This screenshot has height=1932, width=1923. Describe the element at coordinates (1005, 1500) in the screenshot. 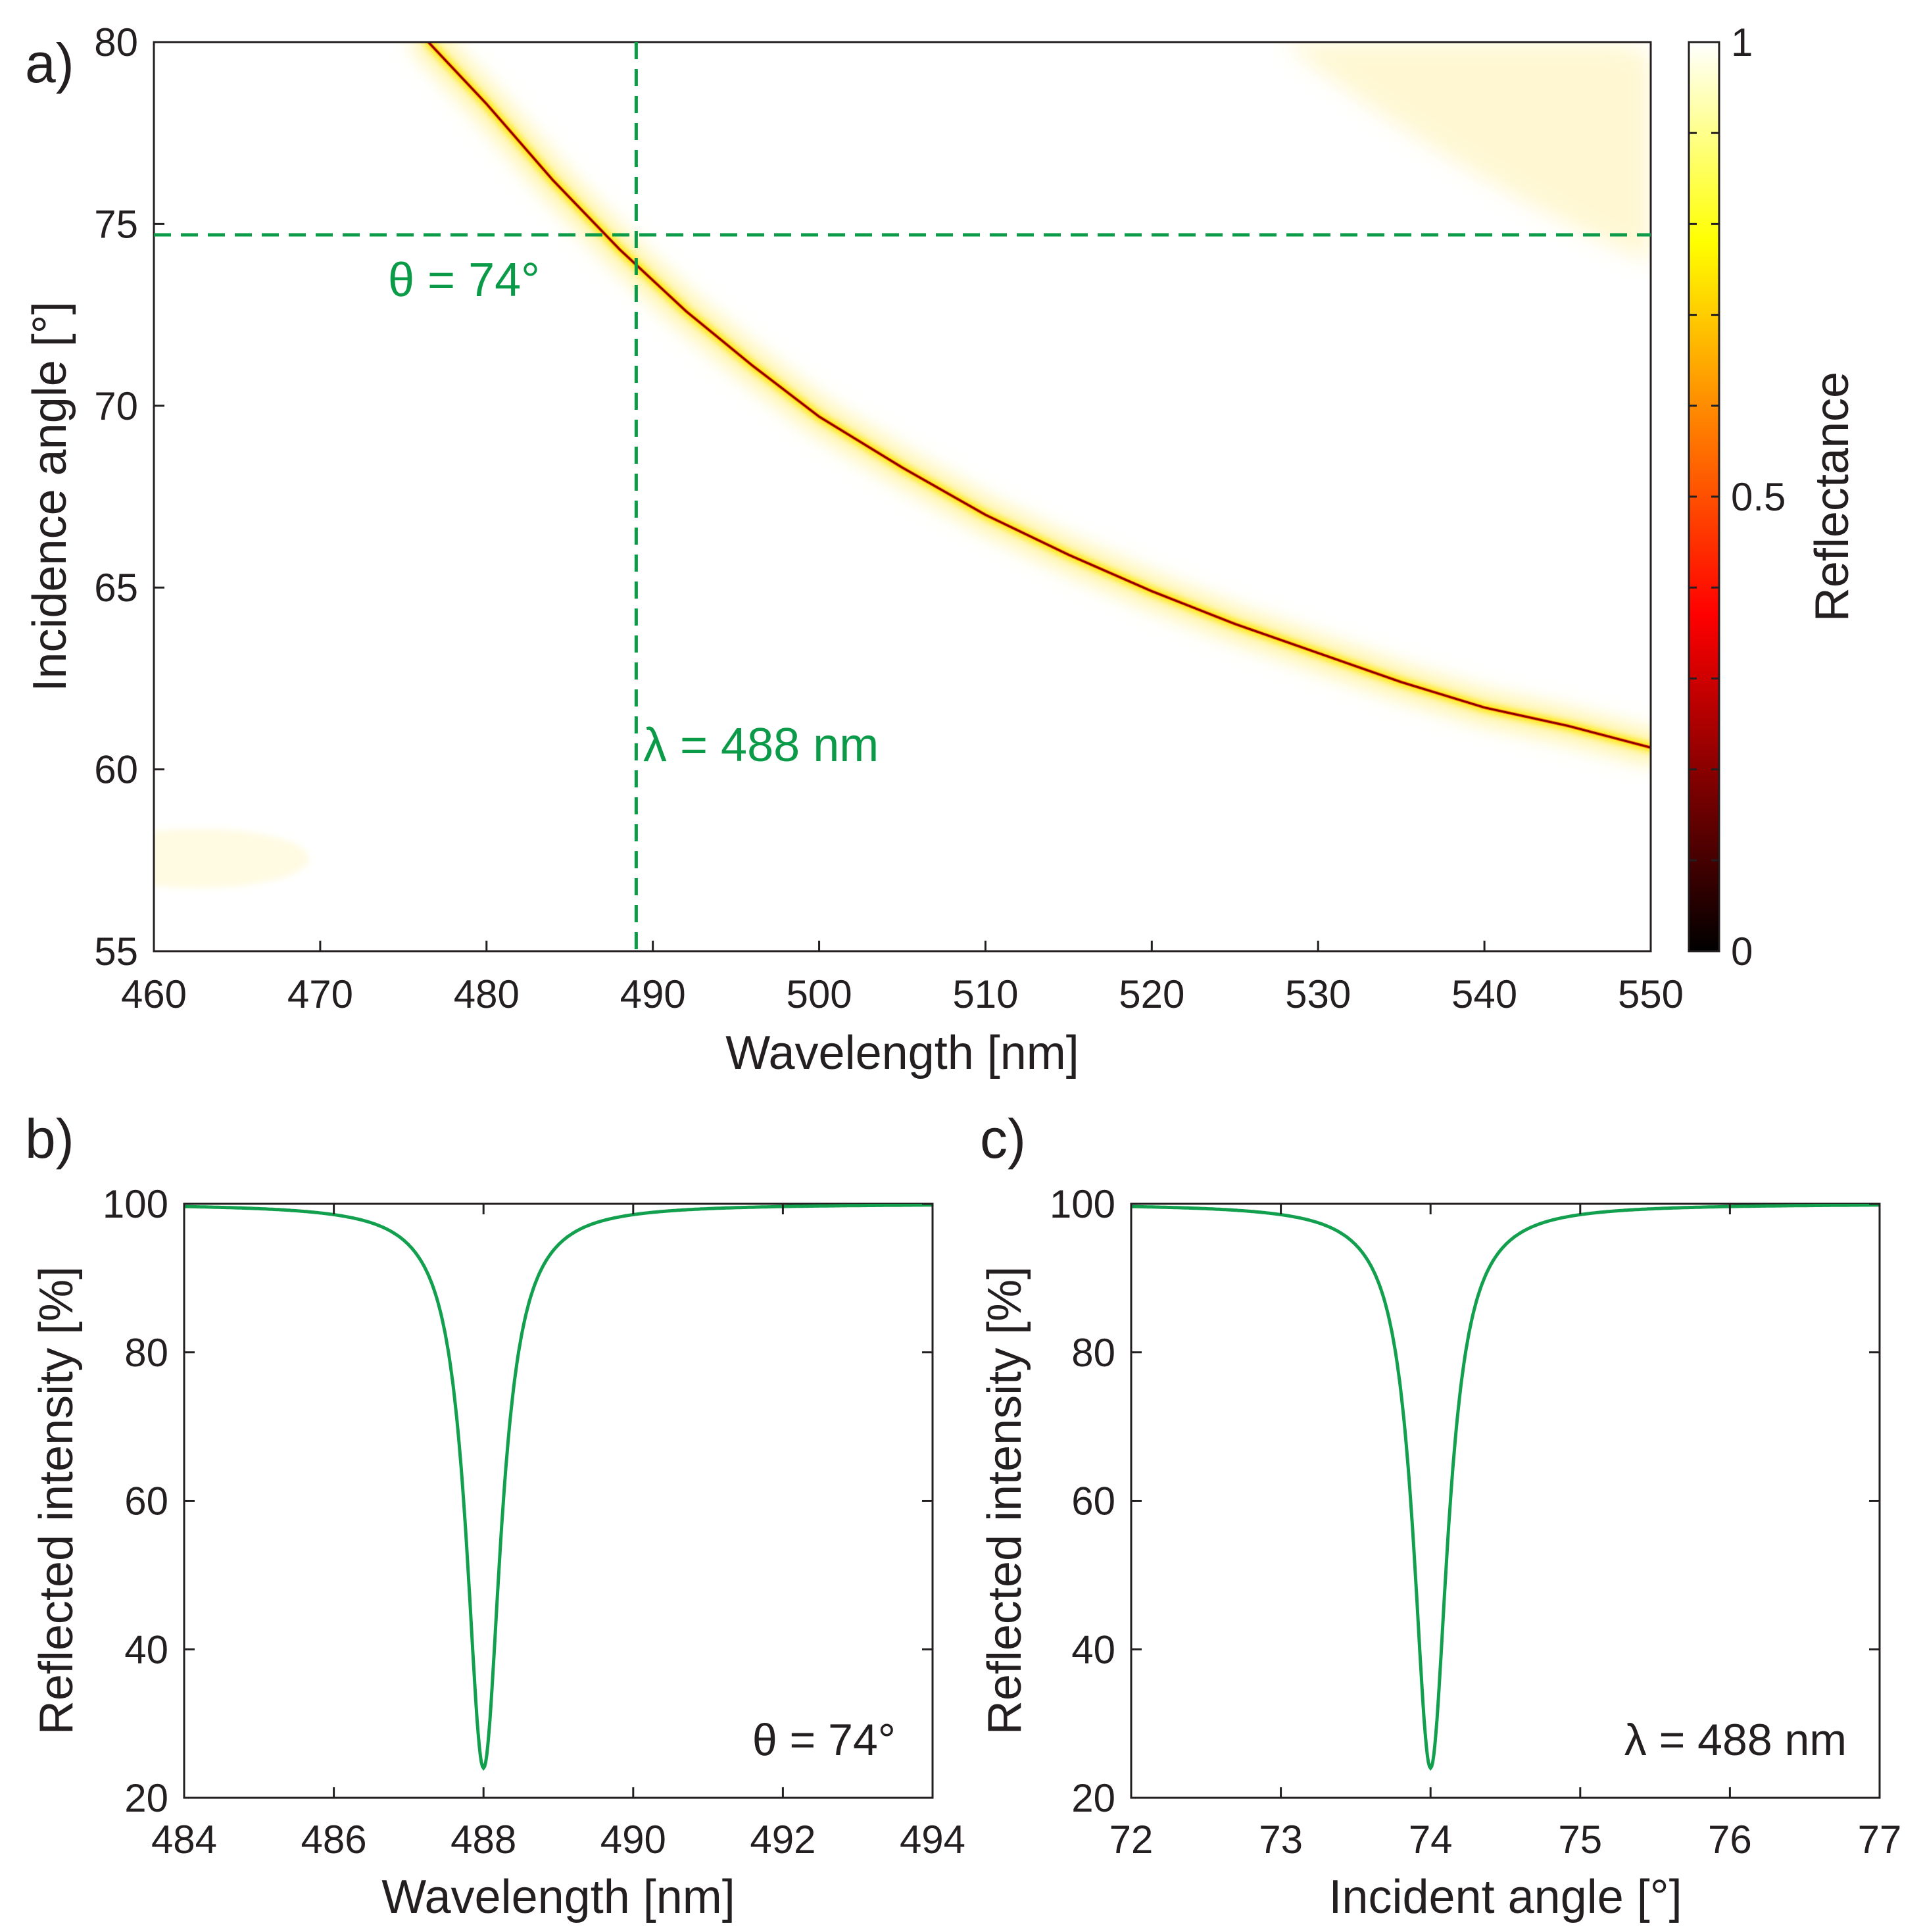

I see `y-axis-label-c: Reflected intensity [%]` at that location.